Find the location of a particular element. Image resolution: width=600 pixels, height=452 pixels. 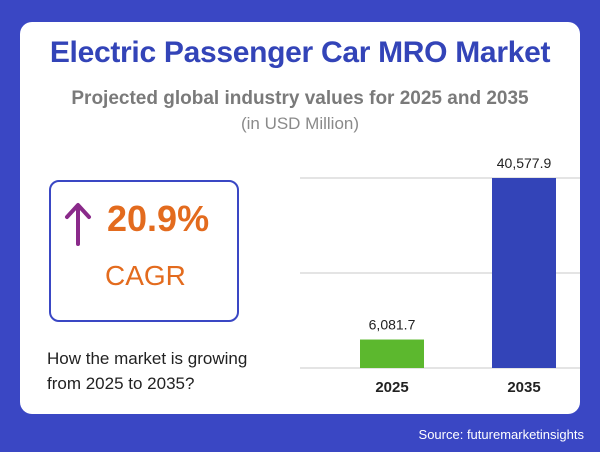

cagr-label: CAGR is located at coordinates (145, 275).